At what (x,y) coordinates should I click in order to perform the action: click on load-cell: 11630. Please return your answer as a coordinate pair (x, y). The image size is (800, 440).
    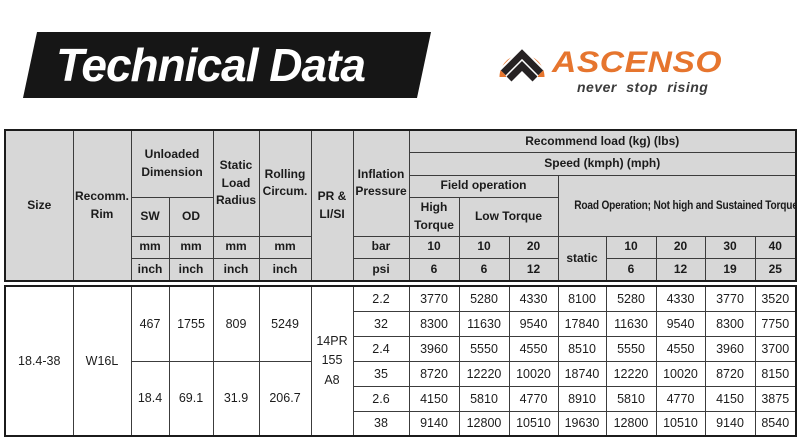
    Looking at the image, I should click on (631, 323).